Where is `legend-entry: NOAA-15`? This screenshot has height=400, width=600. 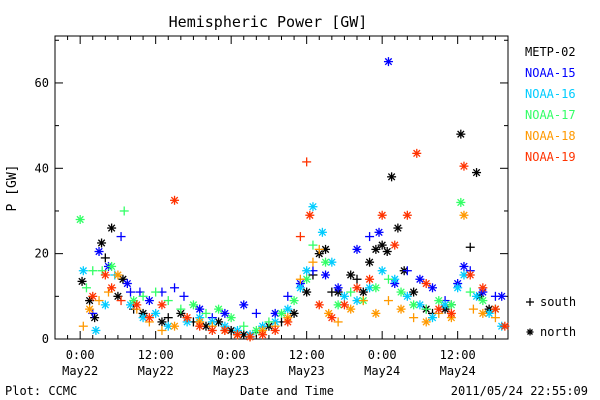
legend-entry: NOAA-15 is located at coordinates (550, 73).